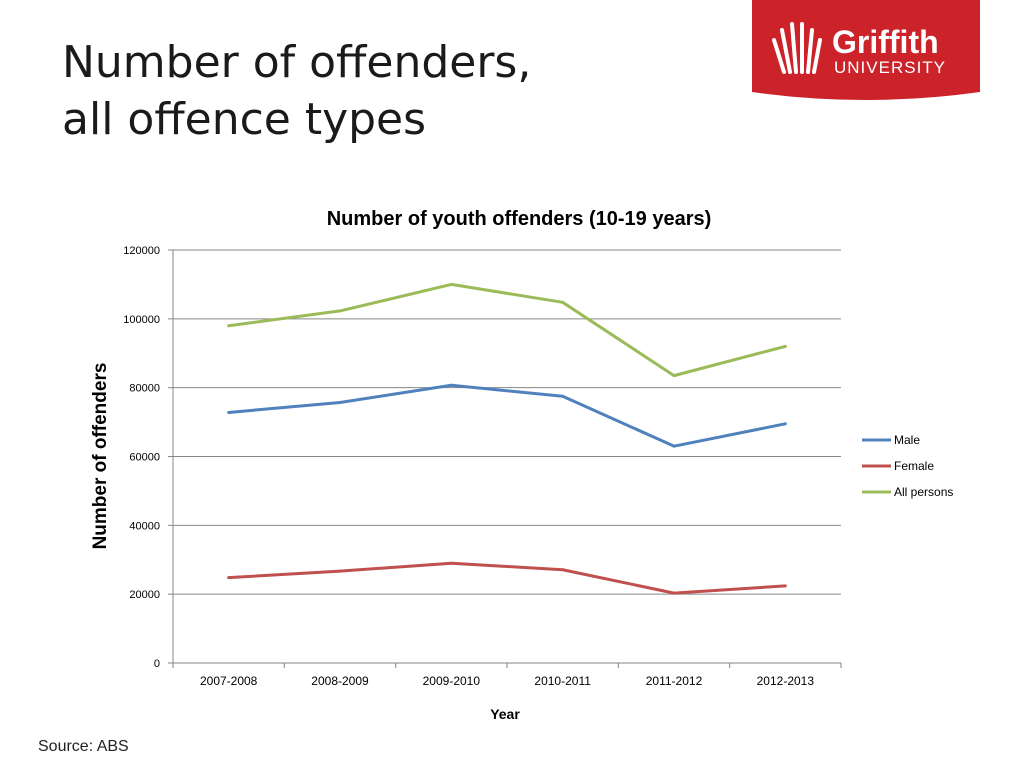 The image size is (1024, 768). Describe the element at coordinates (505, 714) in the screenshot. I see `x-axis-label: Year` at that location.